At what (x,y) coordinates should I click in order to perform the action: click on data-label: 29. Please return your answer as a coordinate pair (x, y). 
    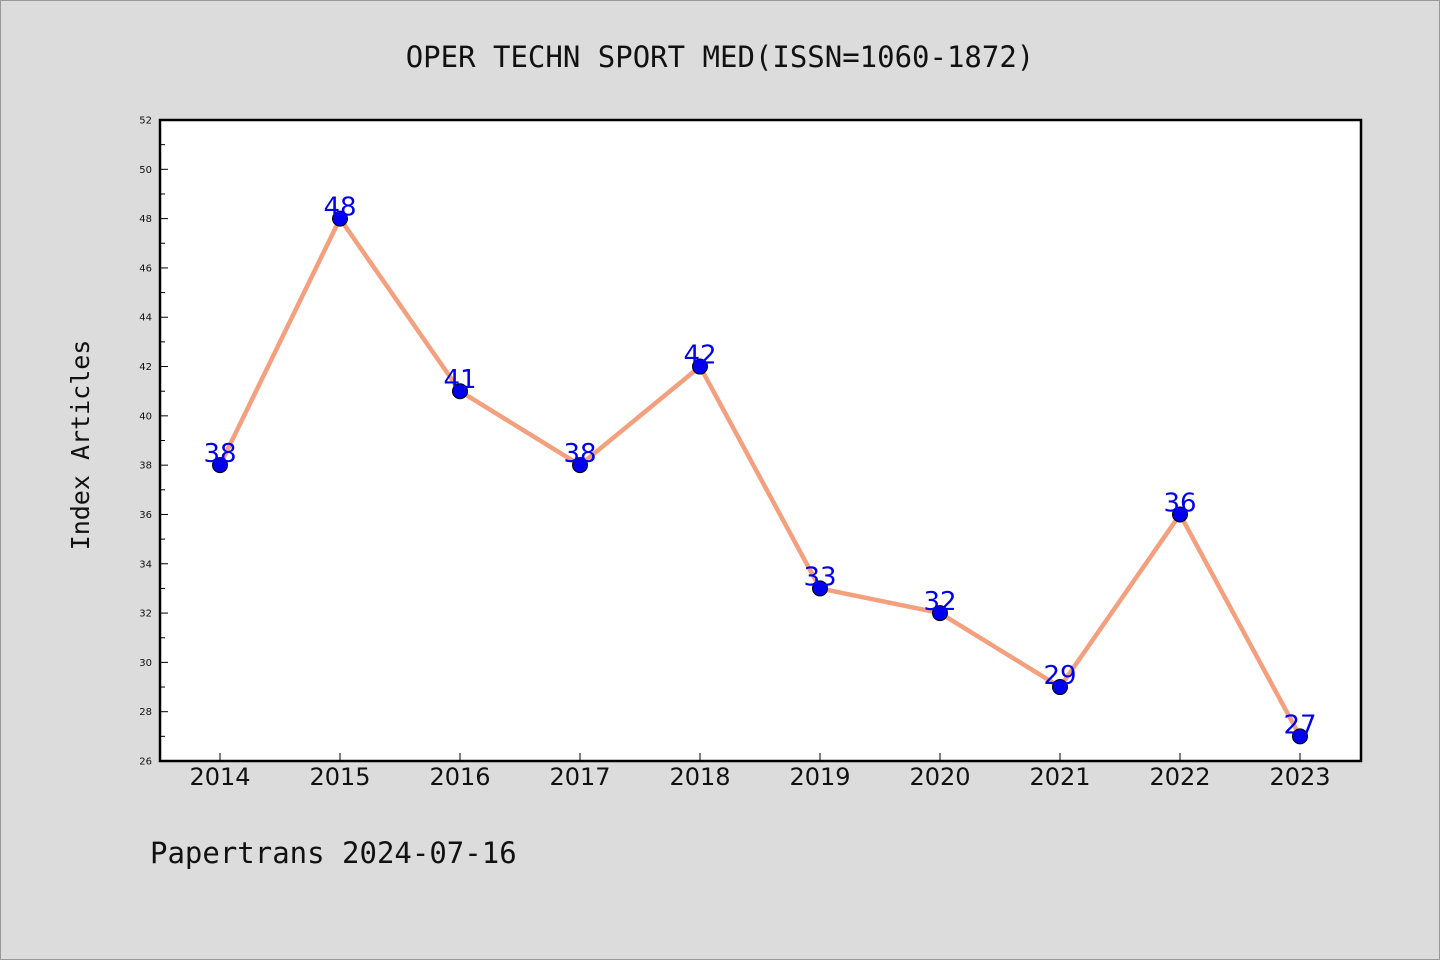
    Looking at the image, I should click on (1059, 676).